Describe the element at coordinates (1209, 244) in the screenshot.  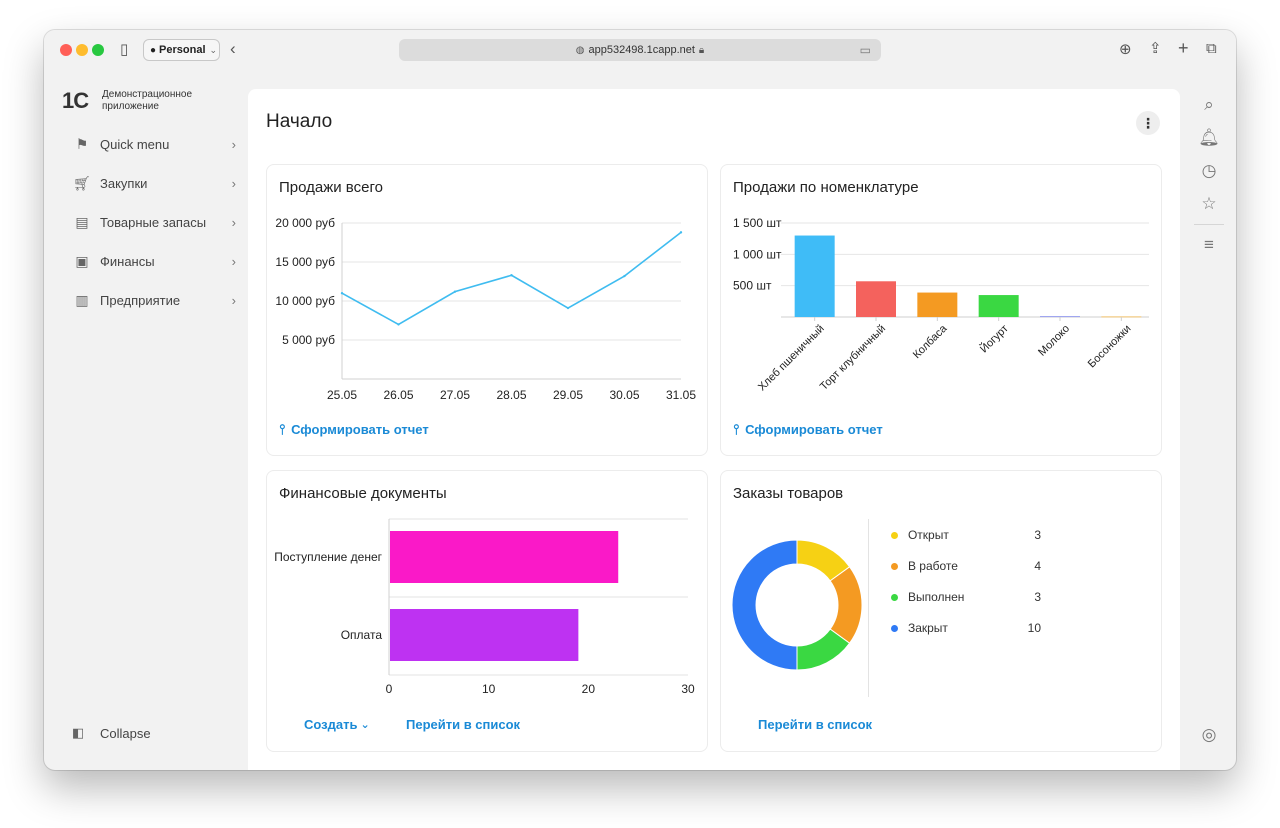
I see `filter-icon: ≡` at that location.